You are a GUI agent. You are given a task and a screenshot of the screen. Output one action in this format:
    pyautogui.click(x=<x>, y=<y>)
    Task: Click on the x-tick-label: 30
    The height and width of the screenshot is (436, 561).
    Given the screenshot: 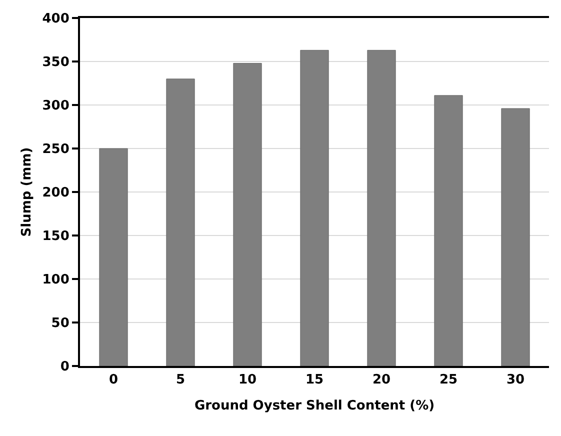 What is the action you would take?
    pyautogui.click(x=515, y=380)
    